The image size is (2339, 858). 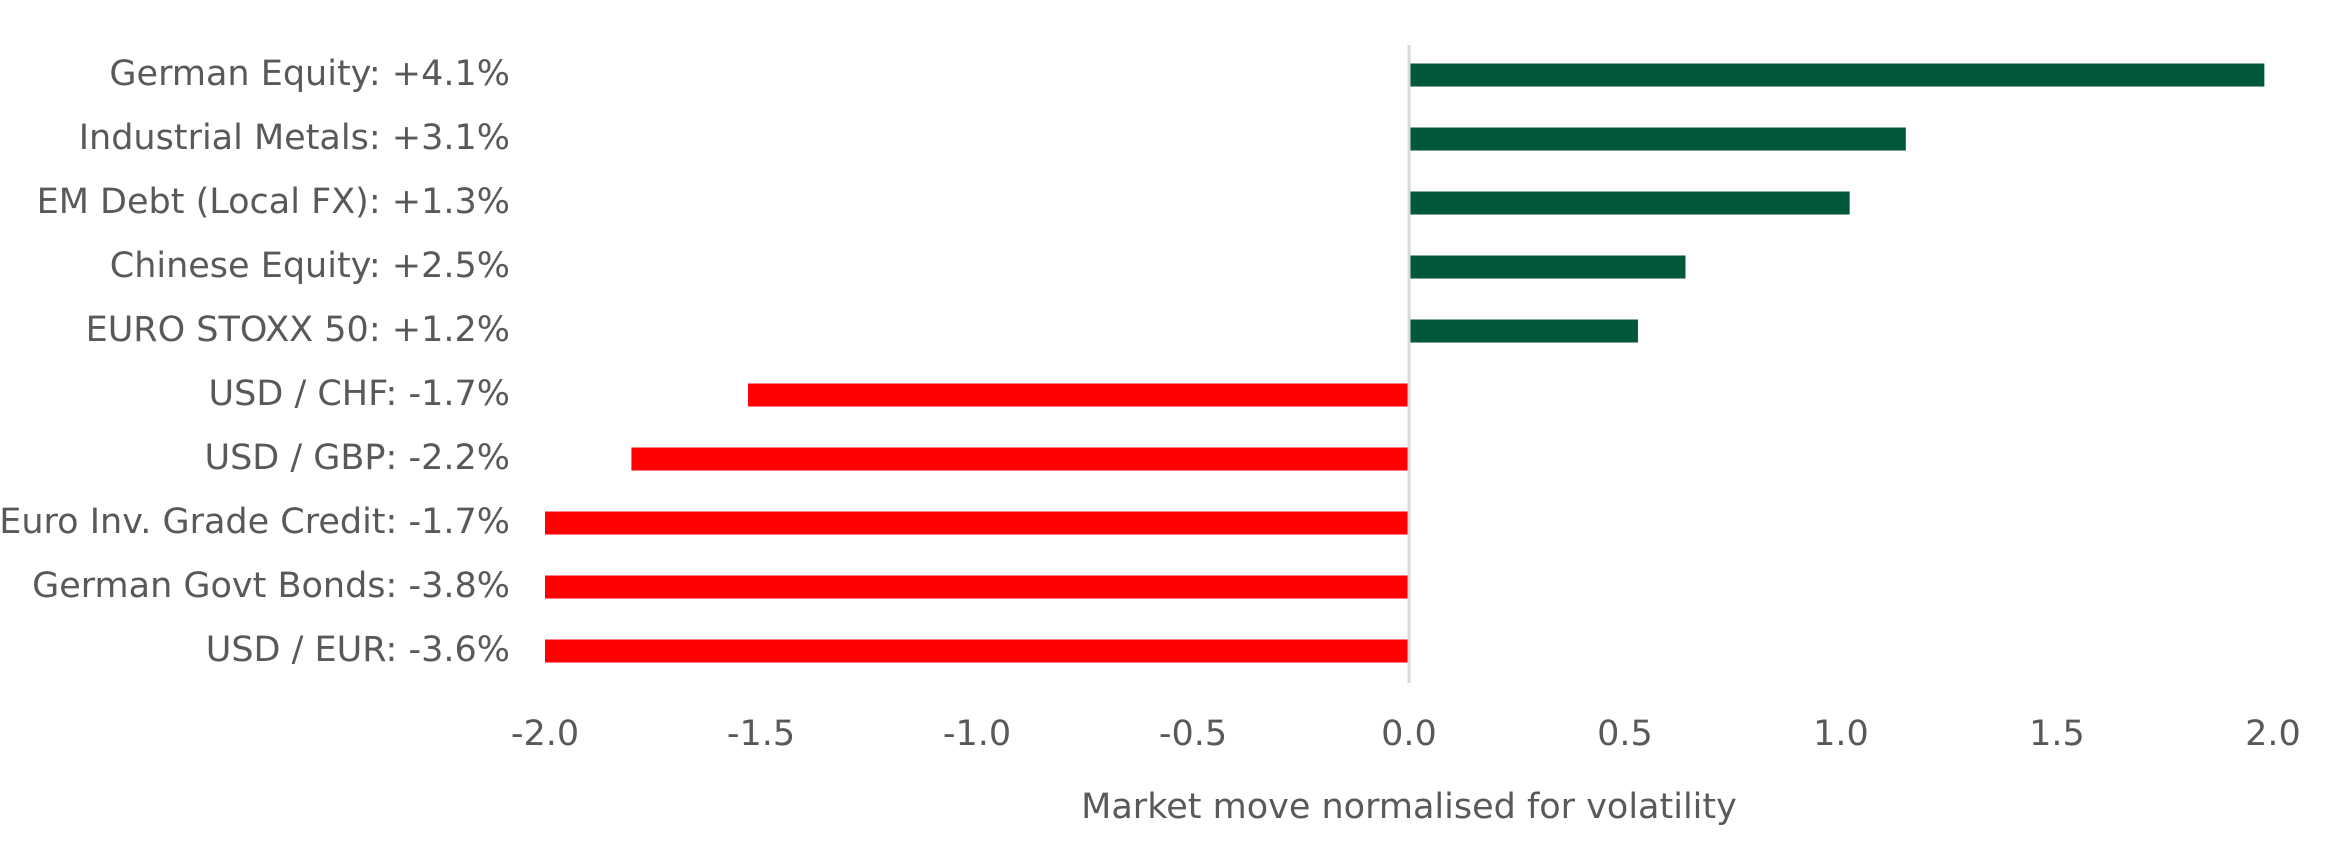 I want to click on x-tick-label: 0.5, so click(x=1625, y=734).